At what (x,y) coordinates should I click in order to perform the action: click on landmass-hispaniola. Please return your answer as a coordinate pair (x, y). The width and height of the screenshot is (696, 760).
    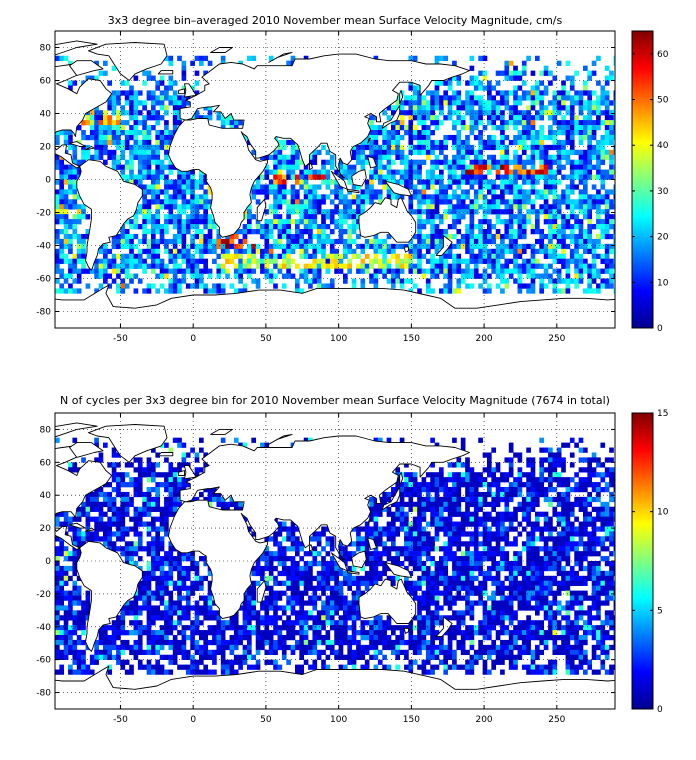
    Looking at the image, I should click on (90, 148).